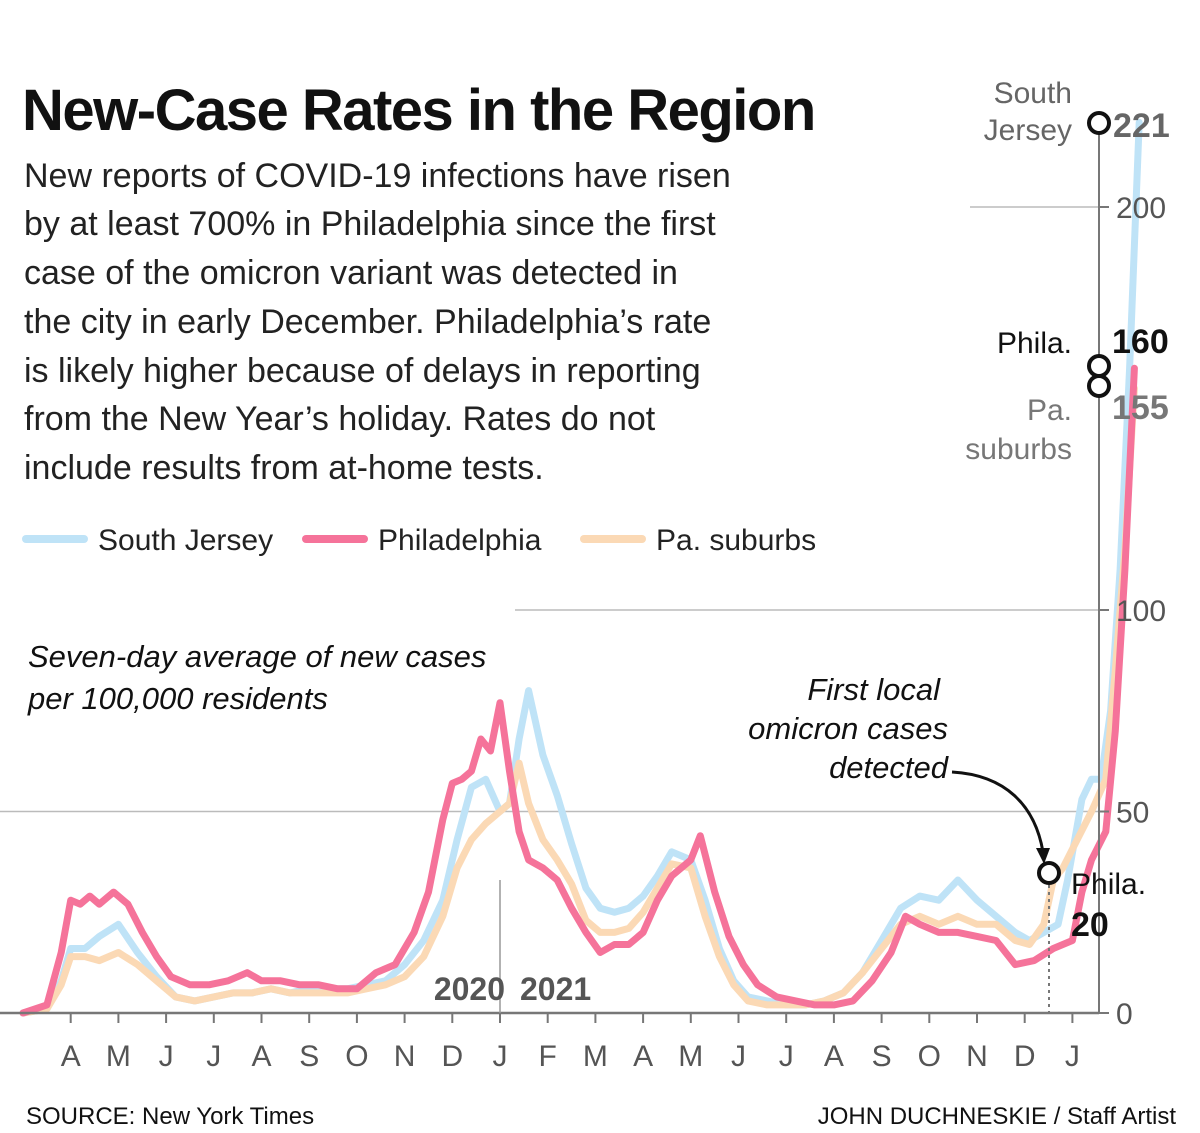  I want to click on y-tick-label-200: 200, so click(1141, 208).